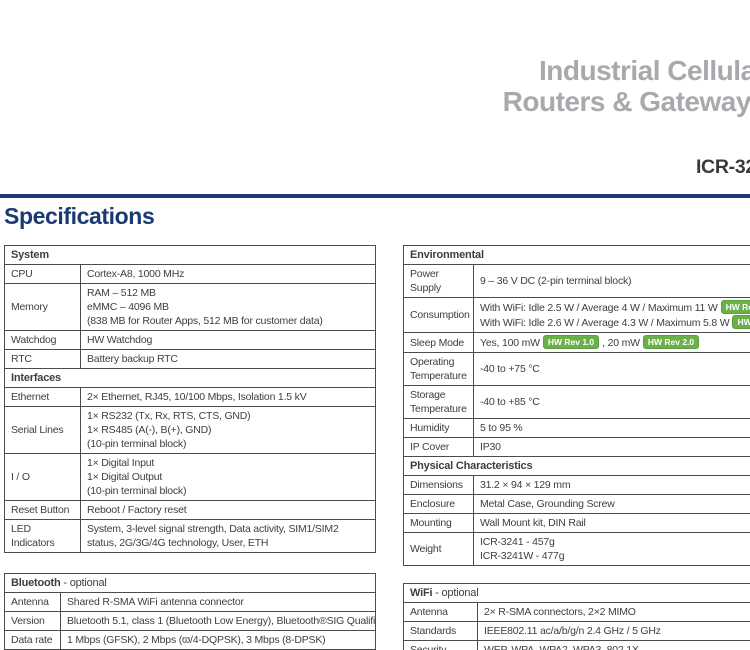 This screenshot has height=650, width=750. Describe the element at coordinates (611, 485) in the screenshot. I see `spec-value: 31.2 × 94 × 129 mm` at that location.